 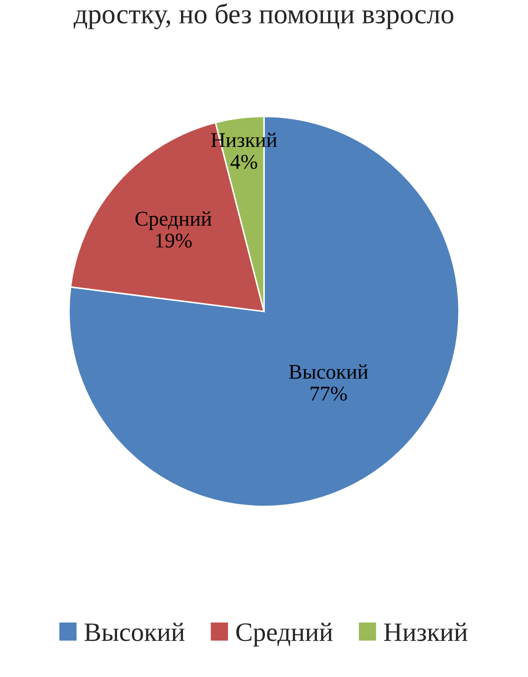 What do you see at coordinates (174, 220) in the screenshot?
I see `slice-label: Средний` at bounding box center [174, 220].